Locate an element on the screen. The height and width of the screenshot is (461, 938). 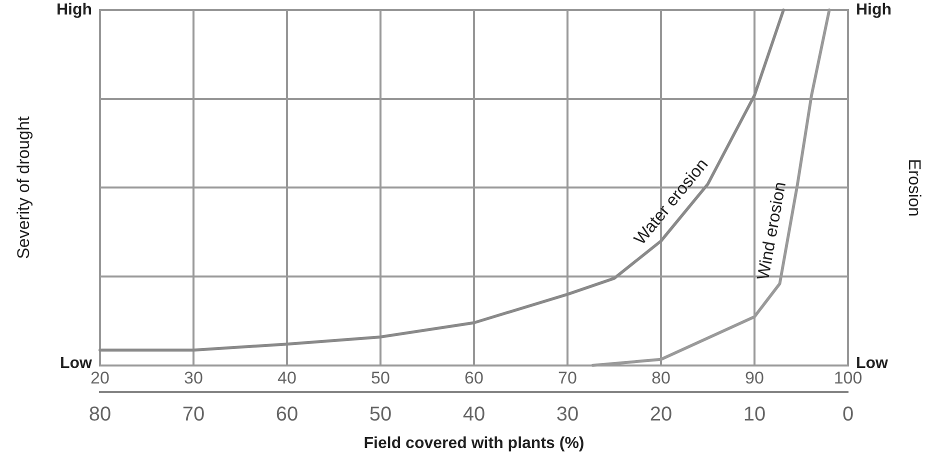
x2-tick-label: 0 is located at coordinates (848, 414).